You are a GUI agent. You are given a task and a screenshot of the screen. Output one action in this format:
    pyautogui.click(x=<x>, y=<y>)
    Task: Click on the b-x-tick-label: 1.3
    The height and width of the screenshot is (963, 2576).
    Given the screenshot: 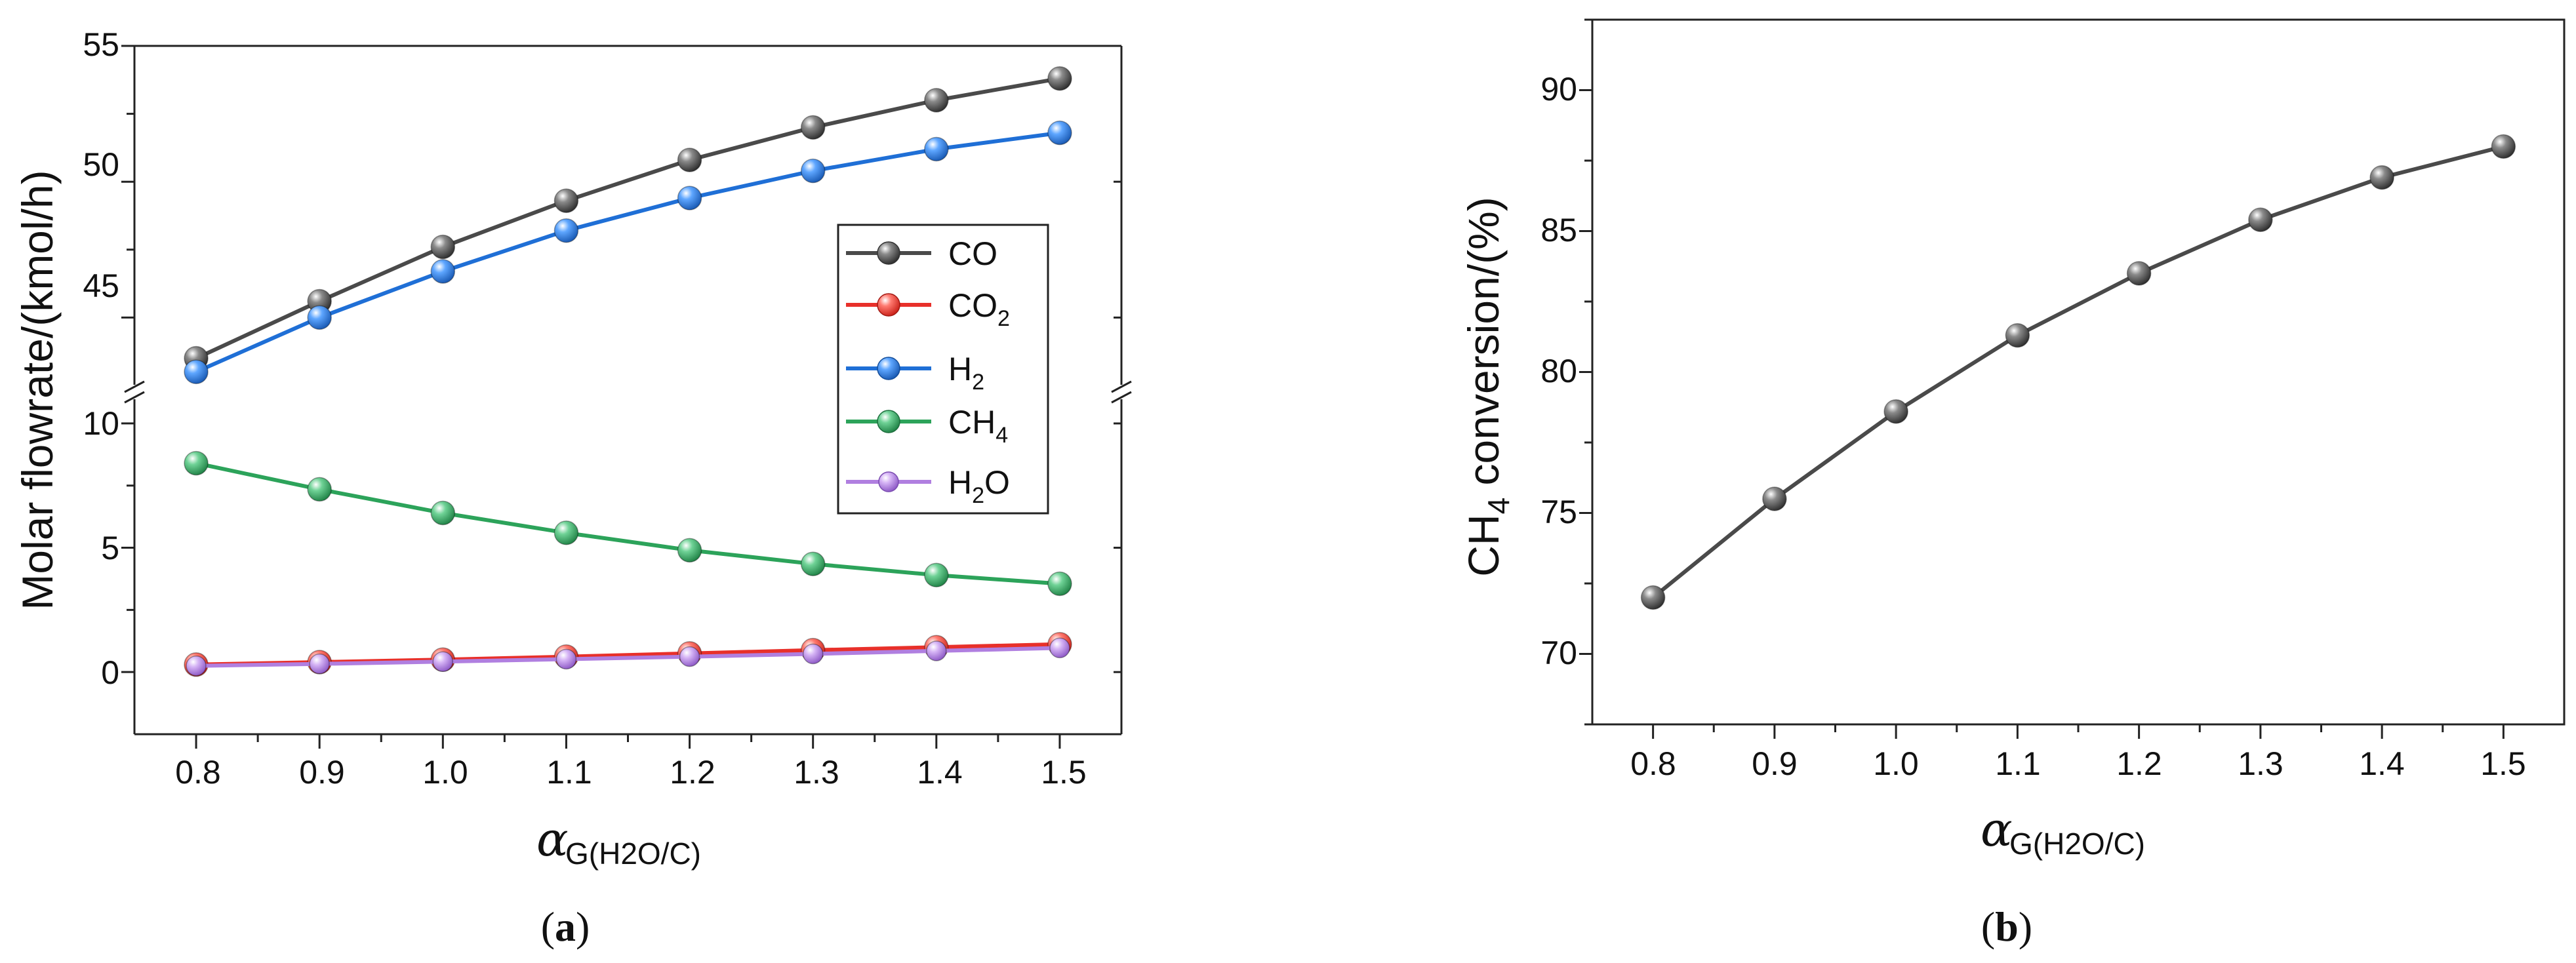 What is the action you would take?
    pyautogui.click(x=2261, y=763)
    